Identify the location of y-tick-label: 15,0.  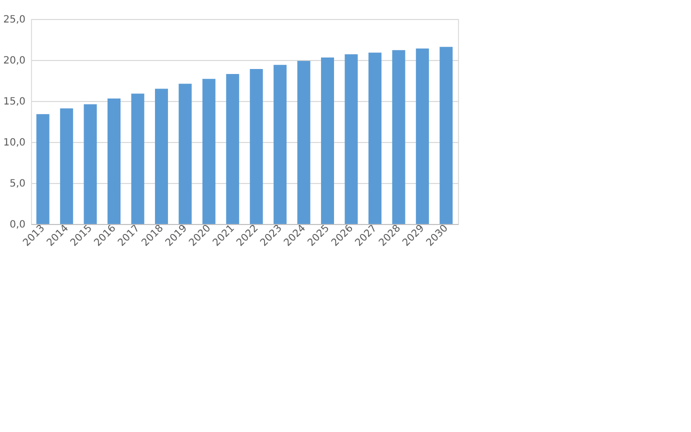
(14, 102).